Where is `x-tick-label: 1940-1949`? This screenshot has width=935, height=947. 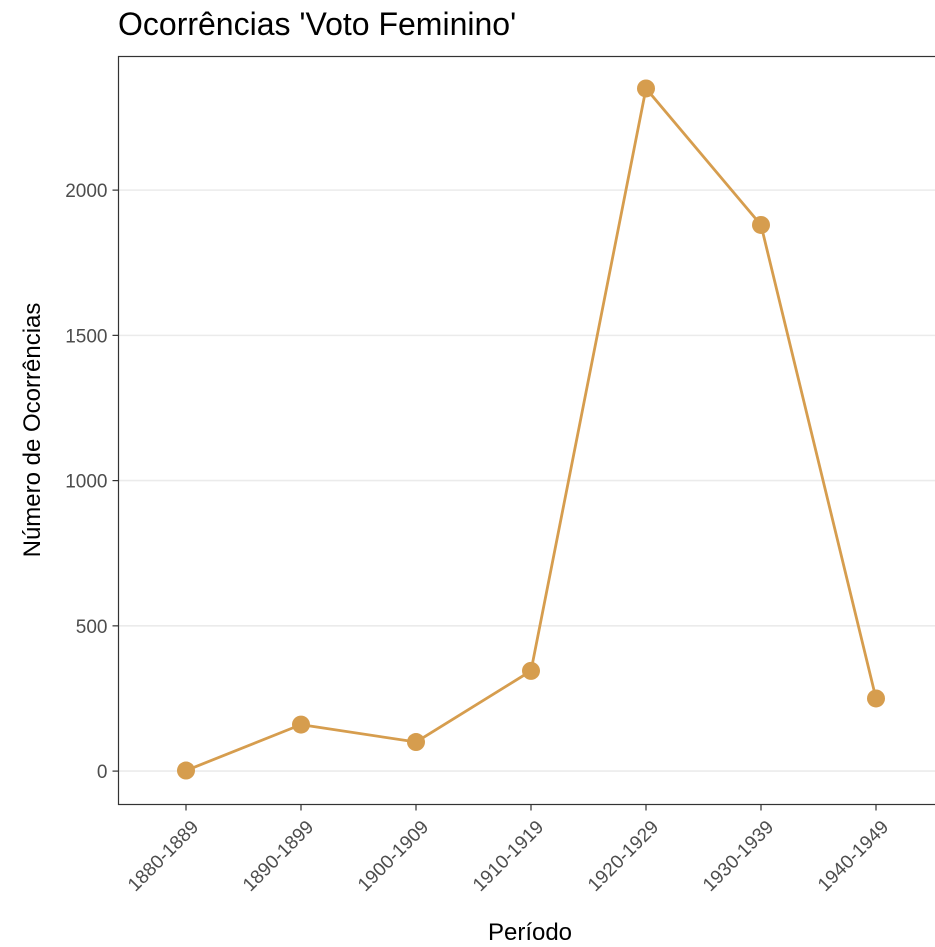 x-tick-label: 1940-1949 is located at coordinates (853, 856).